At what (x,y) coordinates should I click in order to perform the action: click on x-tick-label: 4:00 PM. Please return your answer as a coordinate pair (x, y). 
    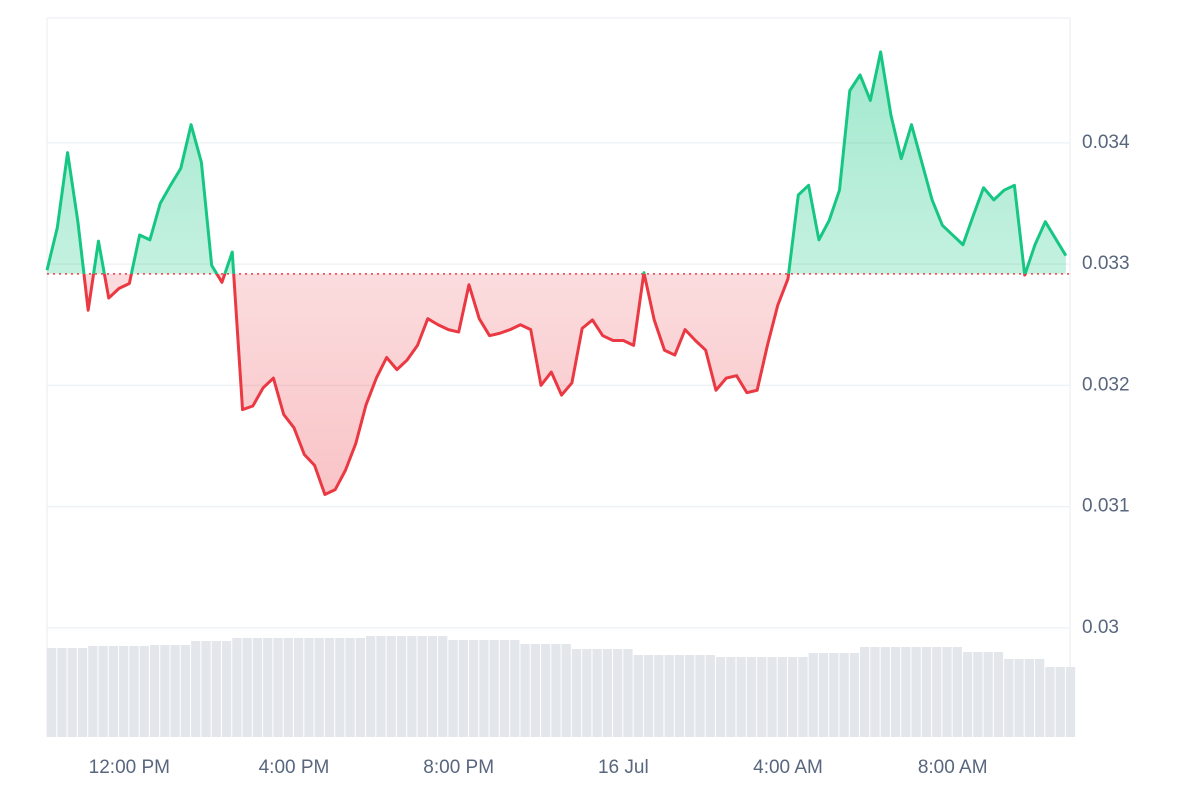
    Looking at the image, I should click on (294, 767).